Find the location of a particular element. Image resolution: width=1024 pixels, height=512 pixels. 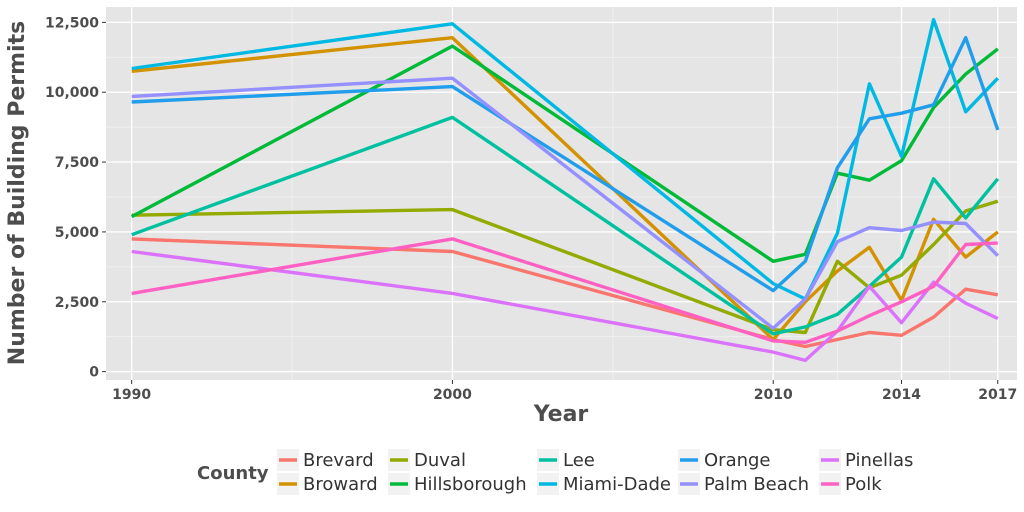

x-axis-title: Year is located at coordinates (561, 414).